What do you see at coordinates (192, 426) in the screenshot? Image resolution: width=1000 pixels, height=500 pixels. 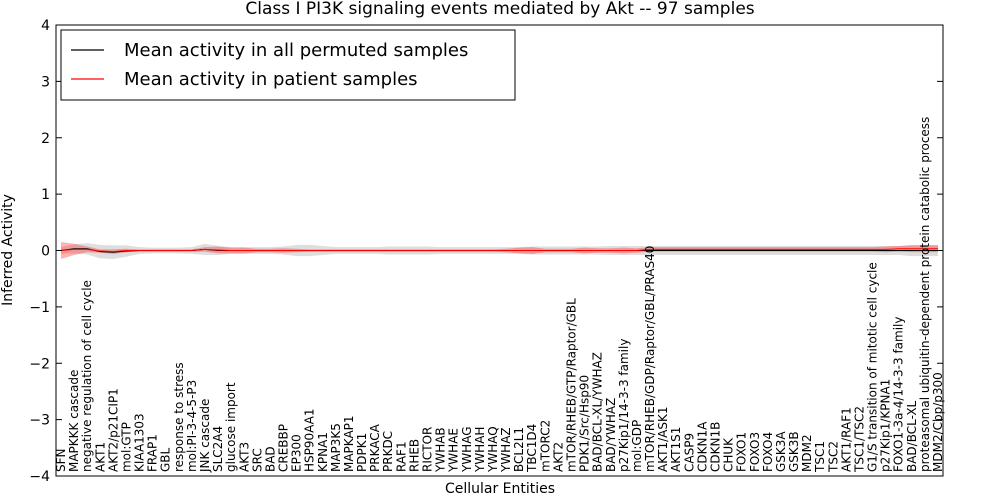 I see `x-category-label: mol:PI-3-4-5-P3` at bounding box center [192, 426].